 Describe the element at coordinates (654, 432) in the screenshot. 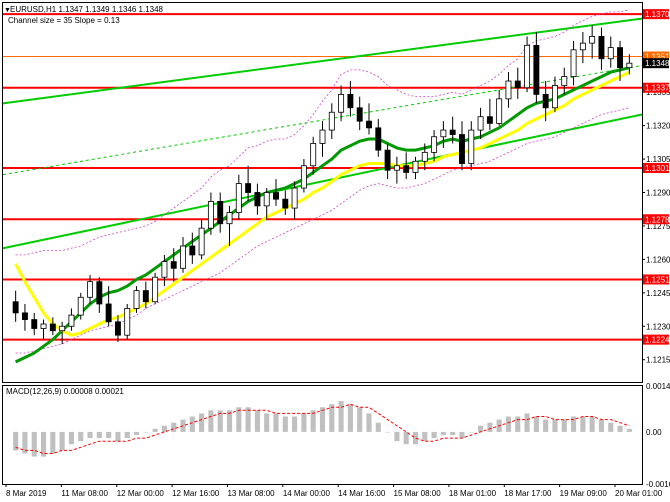

I see `macd-y-tick-label: 0.00` at that location.